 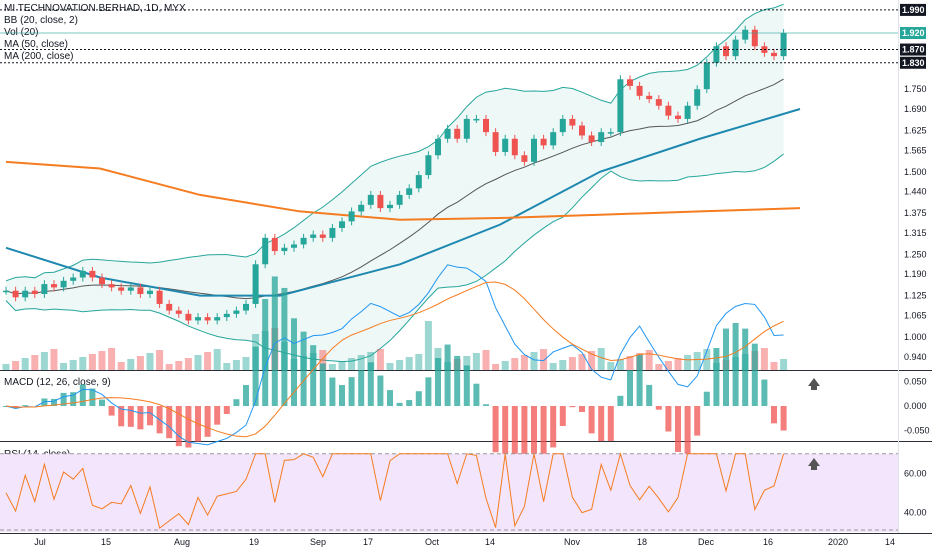 I want to click on rsi-alert-arrow, so click(x=814, y=464).